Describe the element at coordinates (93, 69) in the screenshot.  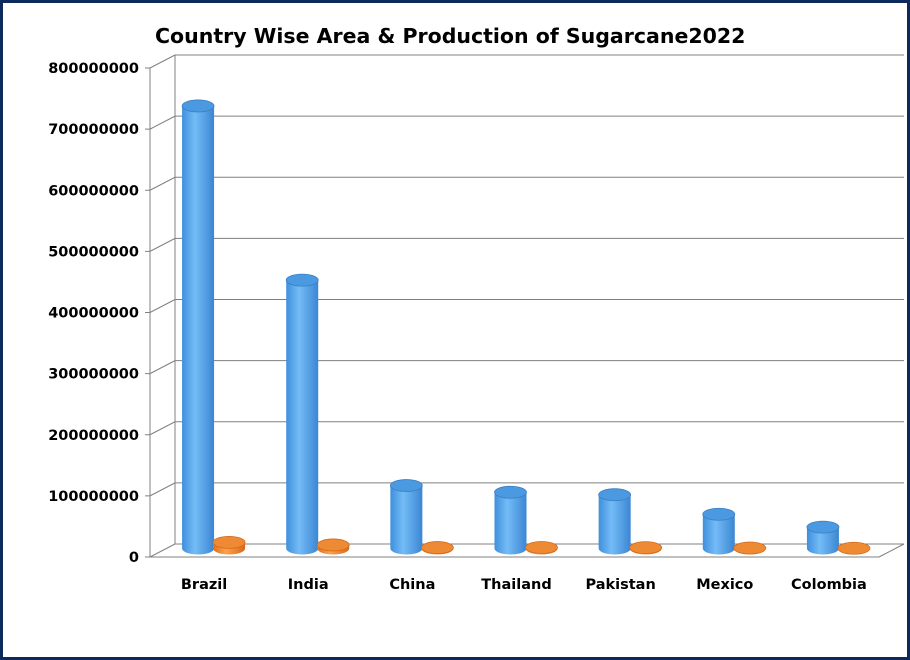
I see `y-tick-label: 800000000` at that location.